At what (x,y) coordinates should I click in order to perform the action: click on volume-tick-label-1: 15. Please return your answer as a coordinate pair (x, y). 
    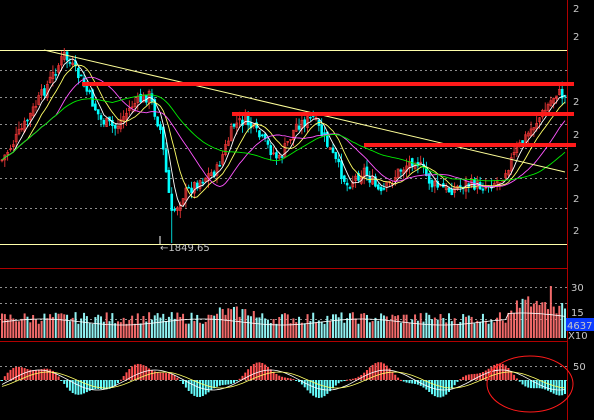
    Looking at the image, I should click on (577, 313).